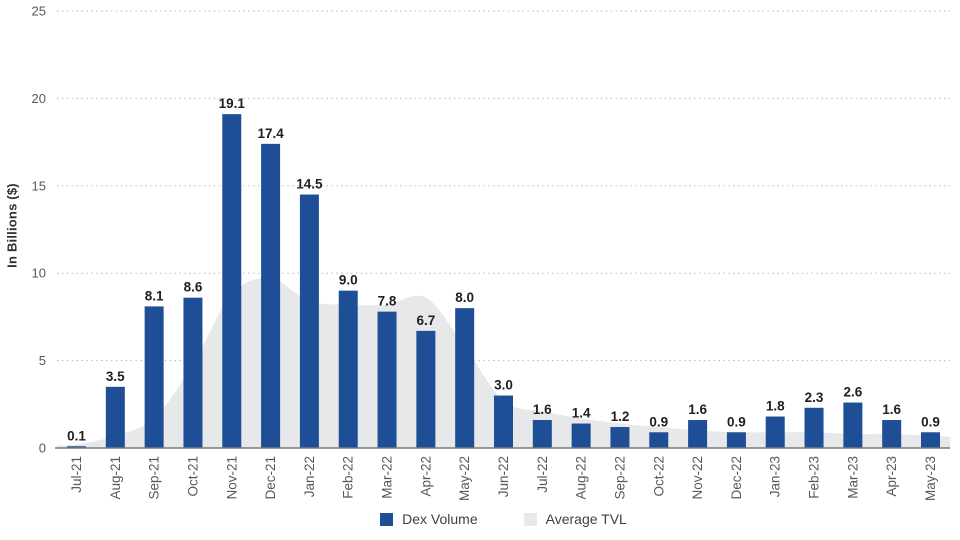 This screenshot has height=540, width=960. Describe the element at coordinates (348, 477) in the screenshot. I see `x-axis-category-label: Feb-22` at that location.